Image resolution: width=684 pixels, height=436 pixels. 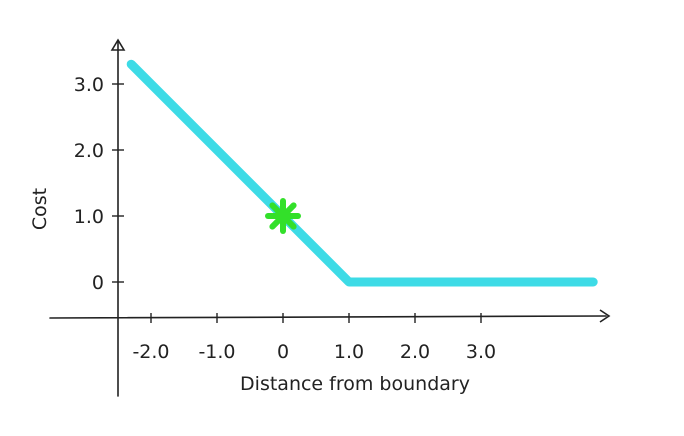 I want to click on x-tick-label: -2.0, so click(x=150, y=352).